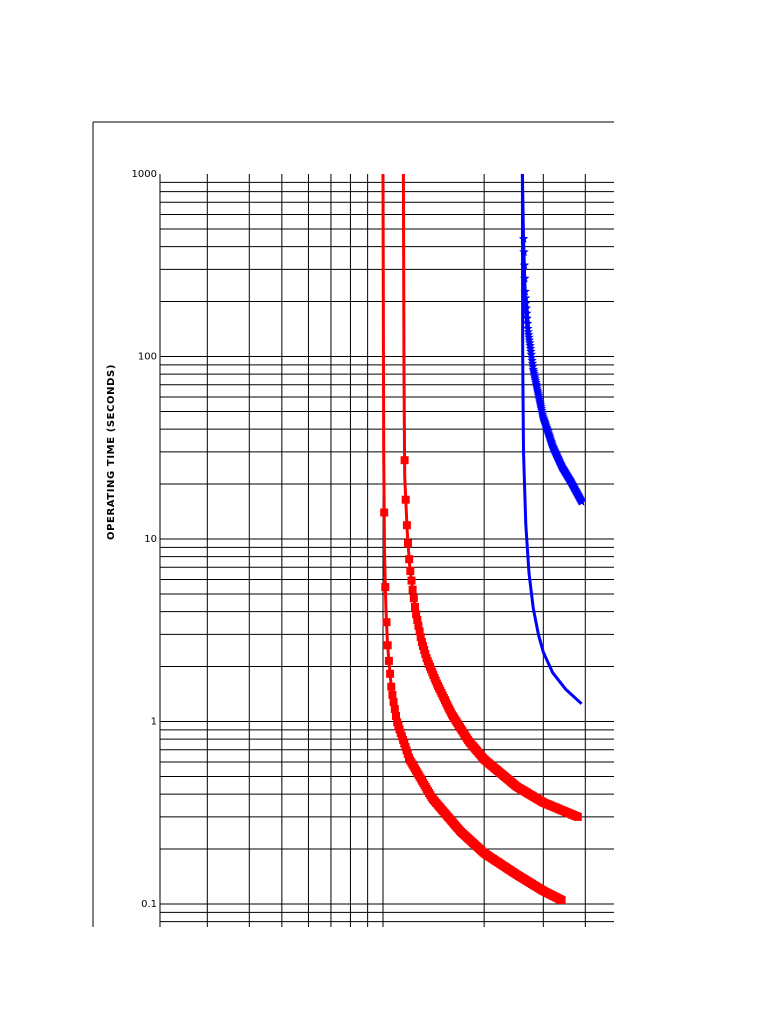  I want to click on y-axis-title: OPERATING TIME (SECONDS), so click(111, 452).